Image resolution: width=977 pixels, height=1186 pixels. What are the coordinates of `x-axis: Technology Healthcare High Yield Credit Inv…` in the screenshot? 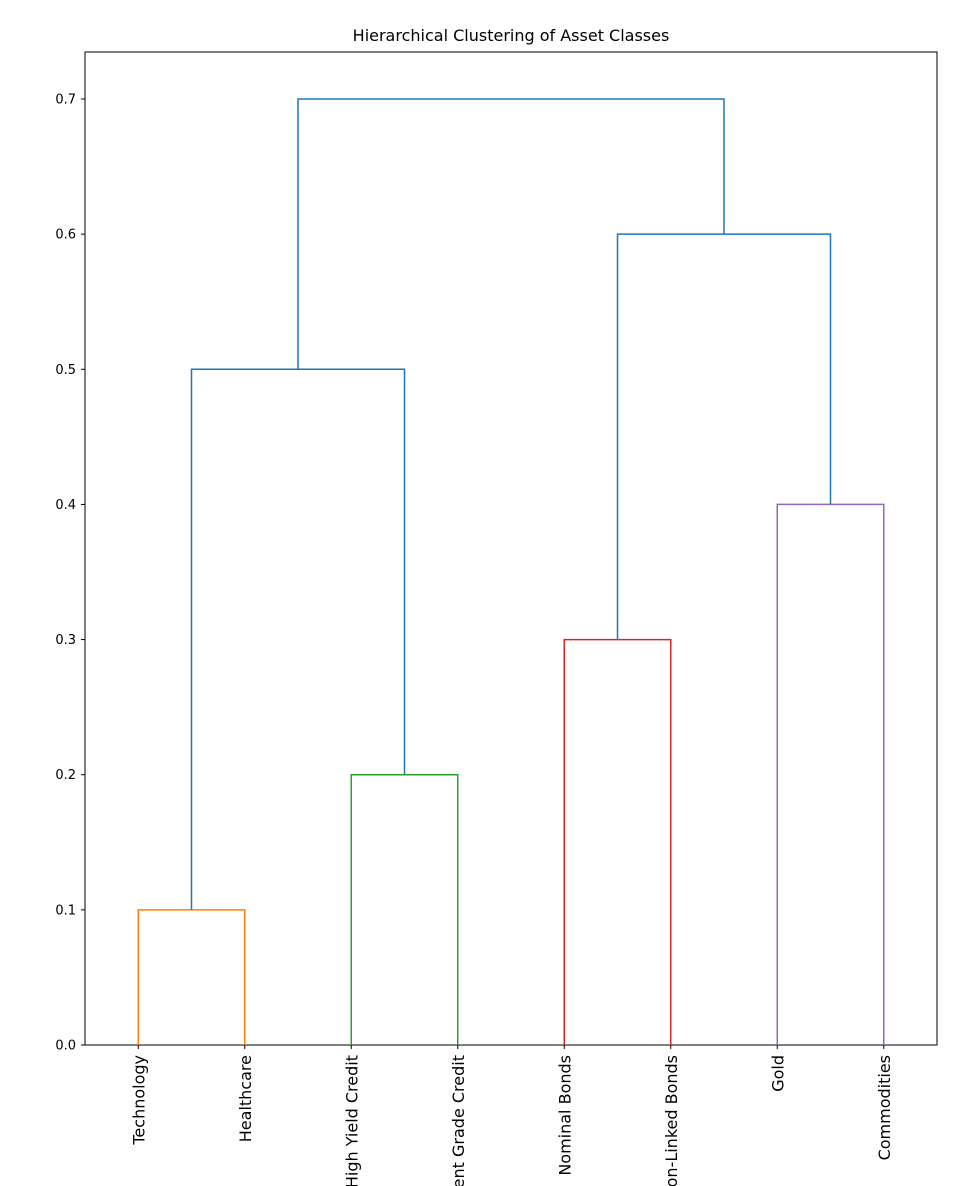 It's located at (511, 1115).